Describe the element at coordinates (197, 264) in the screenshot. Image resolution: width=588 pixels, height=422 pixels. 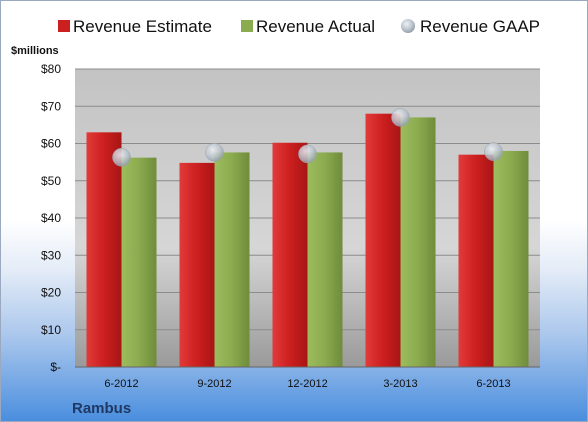
I see `bar-revenue-estimate-9-2012` at that location.